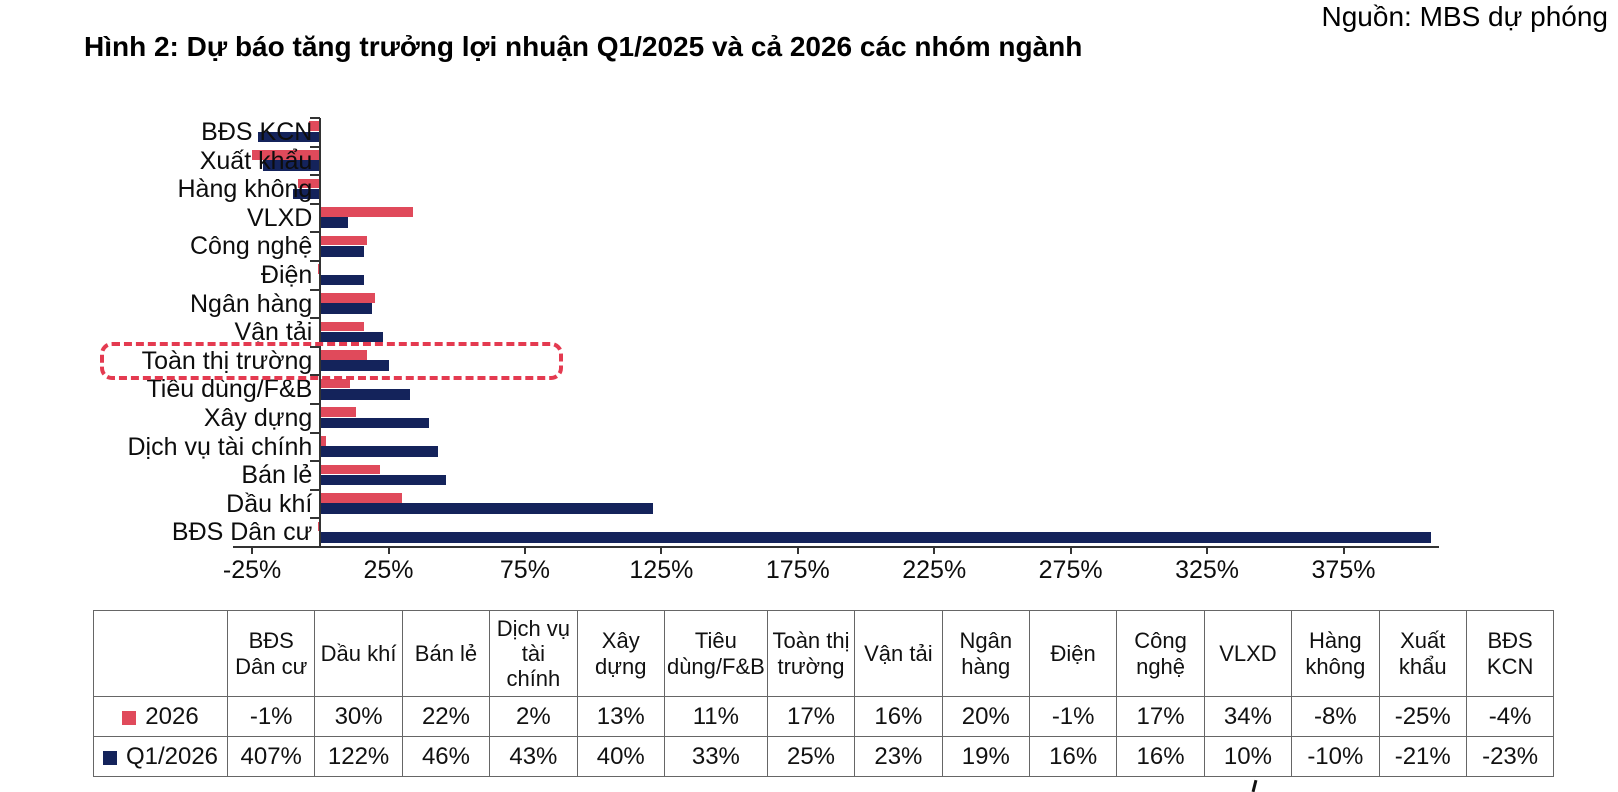 The image size is (1618, 792). I want to click on legend-label: 2026, so click(172, 716).